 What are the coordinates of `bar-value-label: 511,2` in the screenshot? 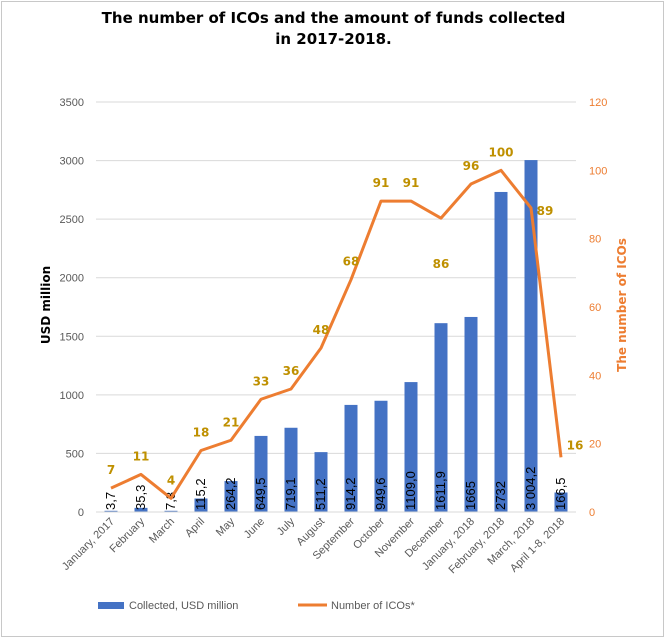 It's located at (320, 494).